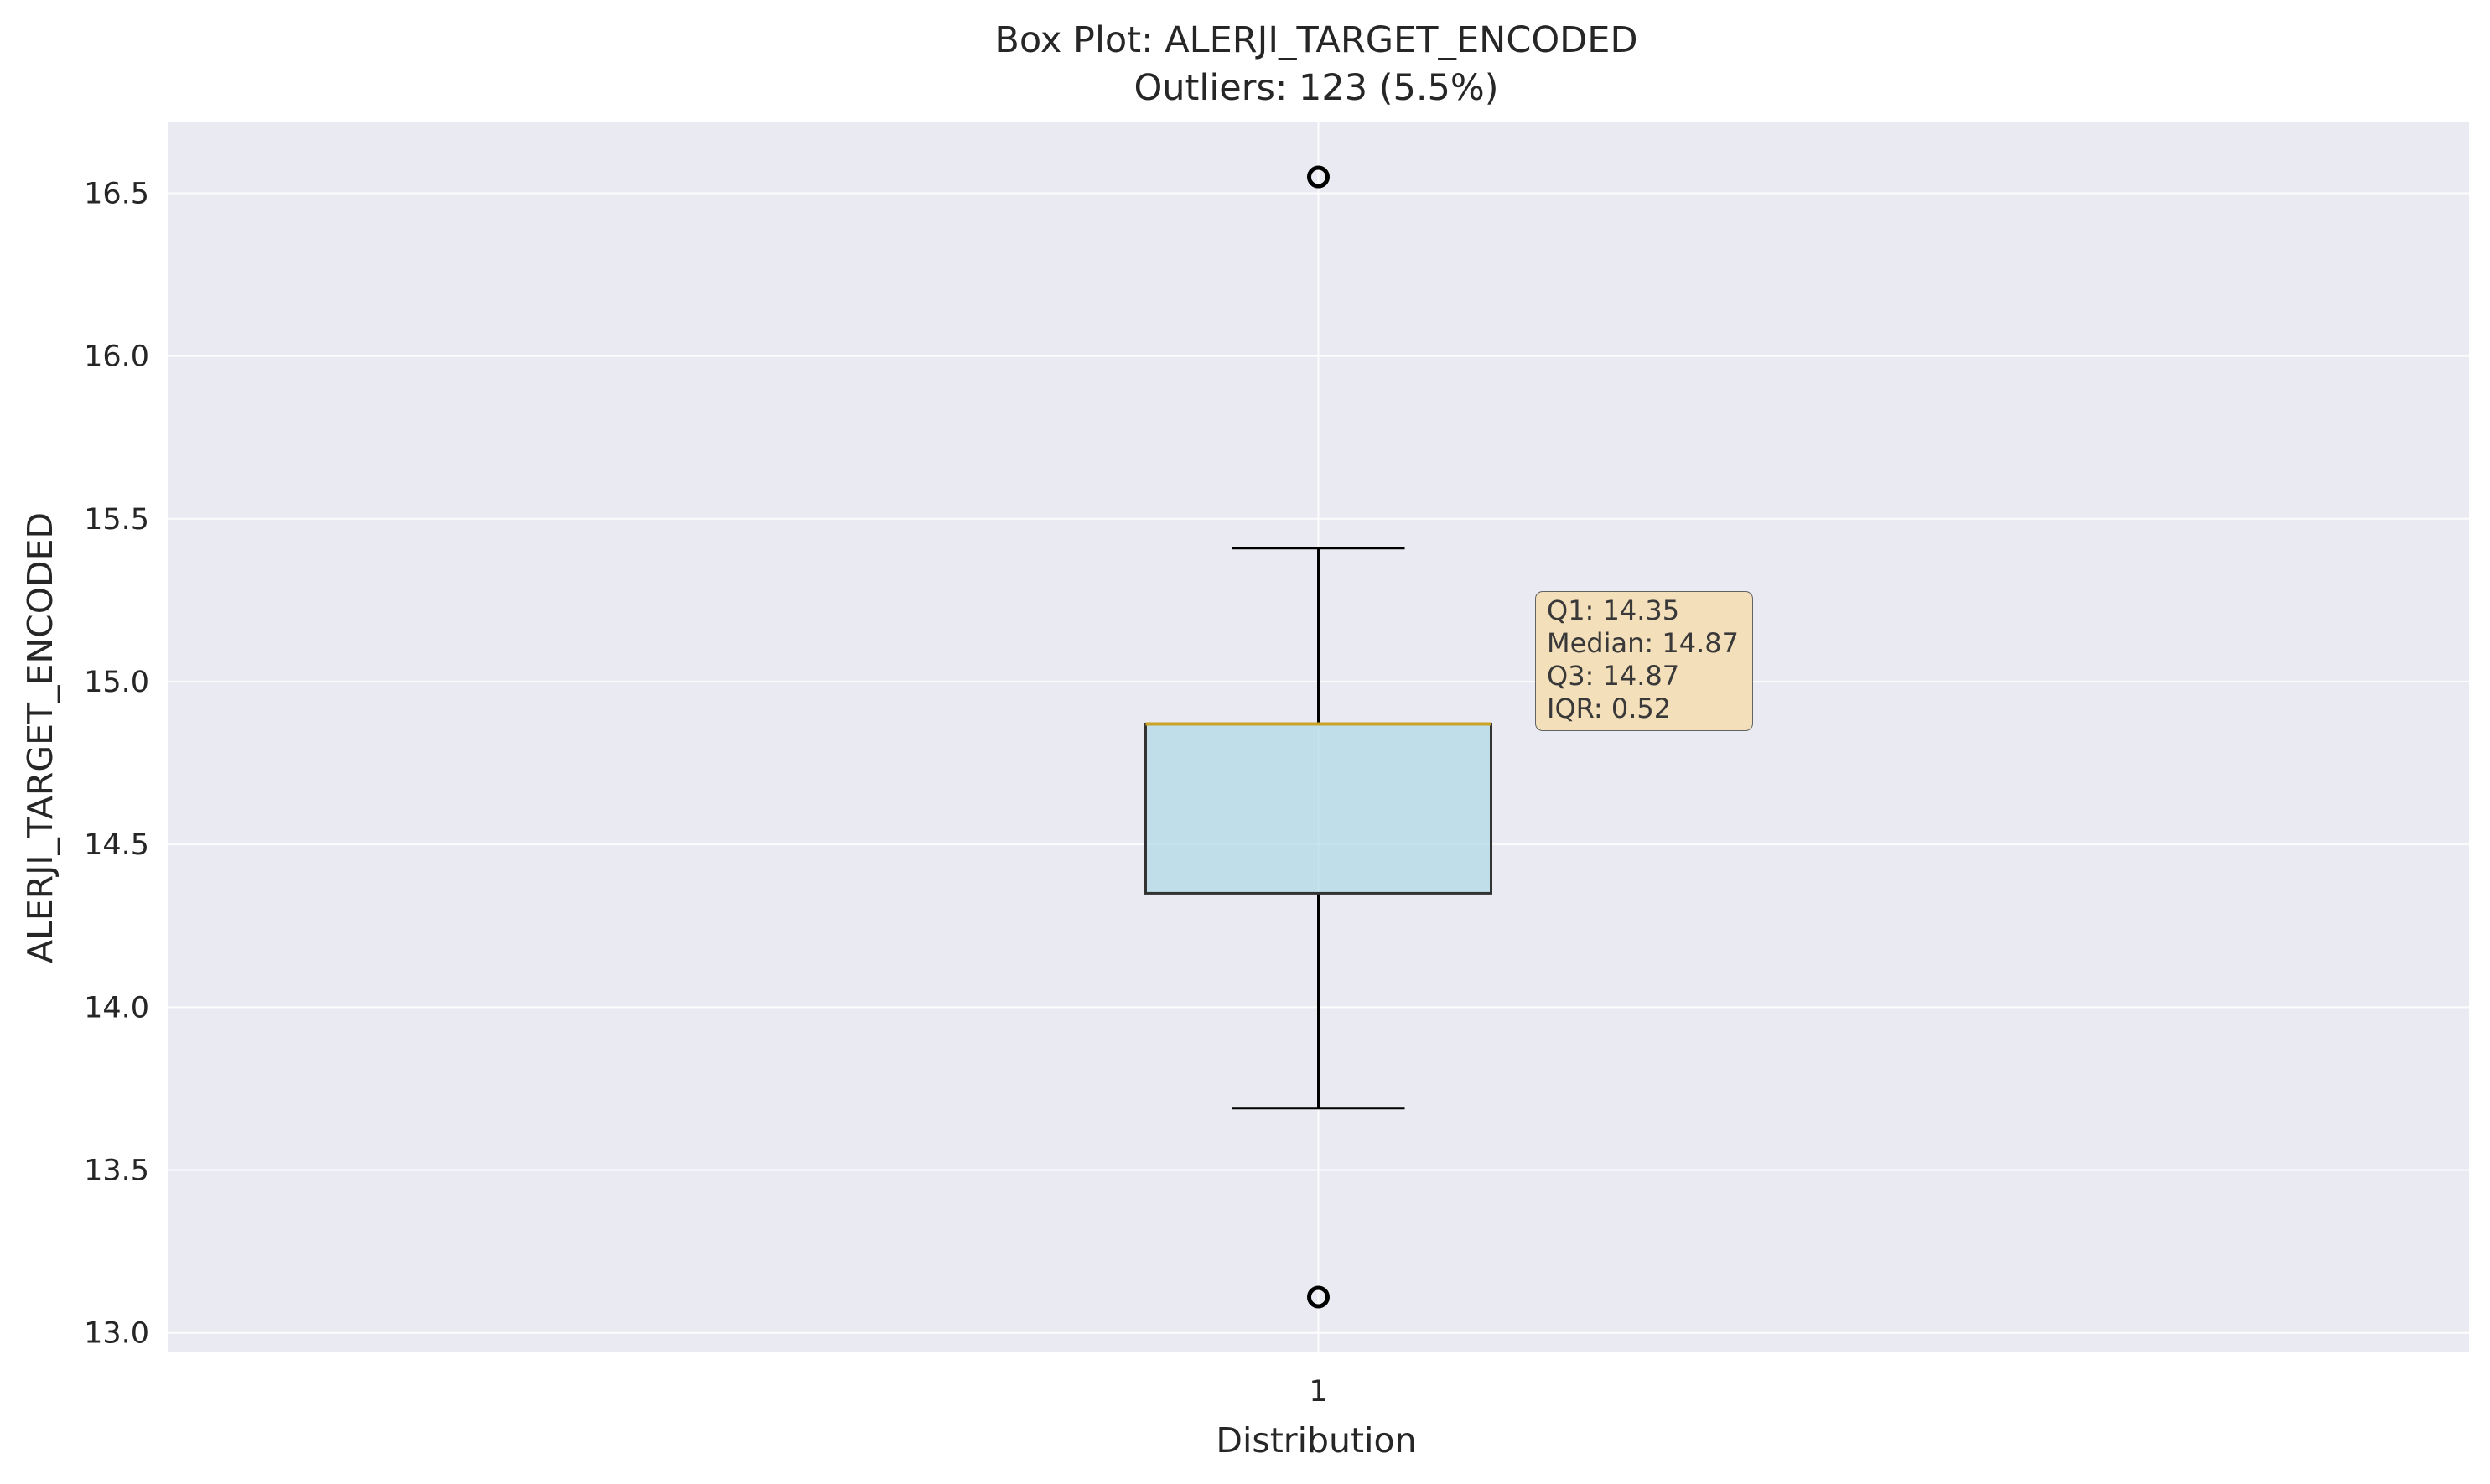  What do you see at coordinates (116, 1008) in the screenshot?
I see `y-tick-label: 14.0` at bounding box center [116, 1008].